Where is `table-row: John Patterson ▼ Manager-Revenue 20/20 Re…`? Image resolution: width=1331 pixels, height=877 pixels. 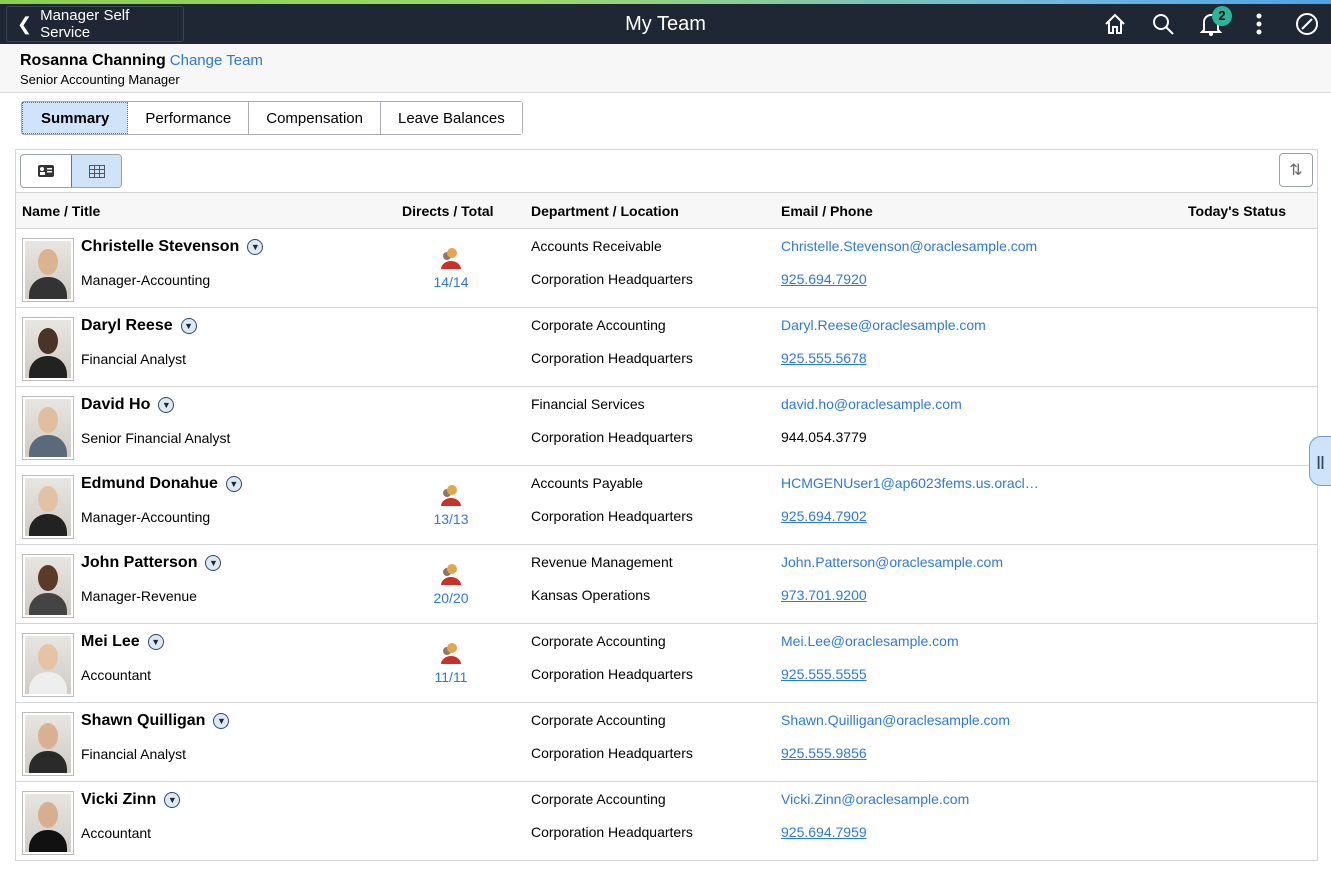
table-row: John Patterson ▼ Manager-Revenue 20/20 Re… is located at coordinates (666, 584).